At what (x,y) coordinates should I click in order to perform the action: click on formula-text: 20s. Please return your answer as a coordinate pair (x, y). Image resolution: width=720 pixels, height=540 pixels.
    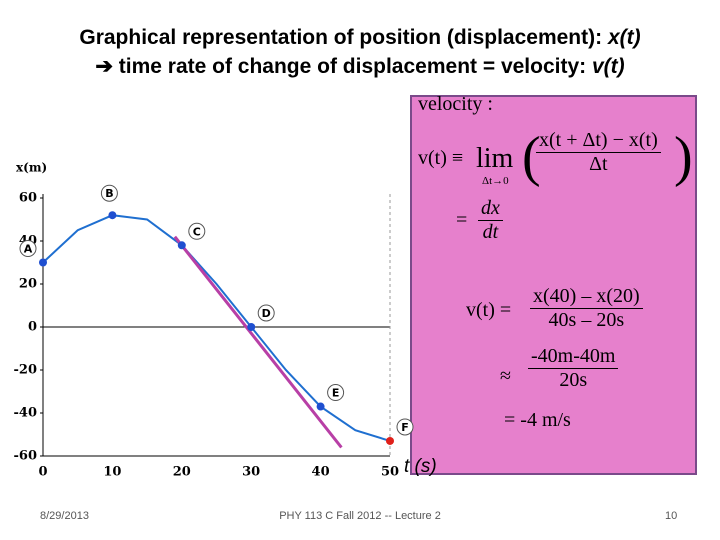
    Looking at the image, I should click on (573, 380).